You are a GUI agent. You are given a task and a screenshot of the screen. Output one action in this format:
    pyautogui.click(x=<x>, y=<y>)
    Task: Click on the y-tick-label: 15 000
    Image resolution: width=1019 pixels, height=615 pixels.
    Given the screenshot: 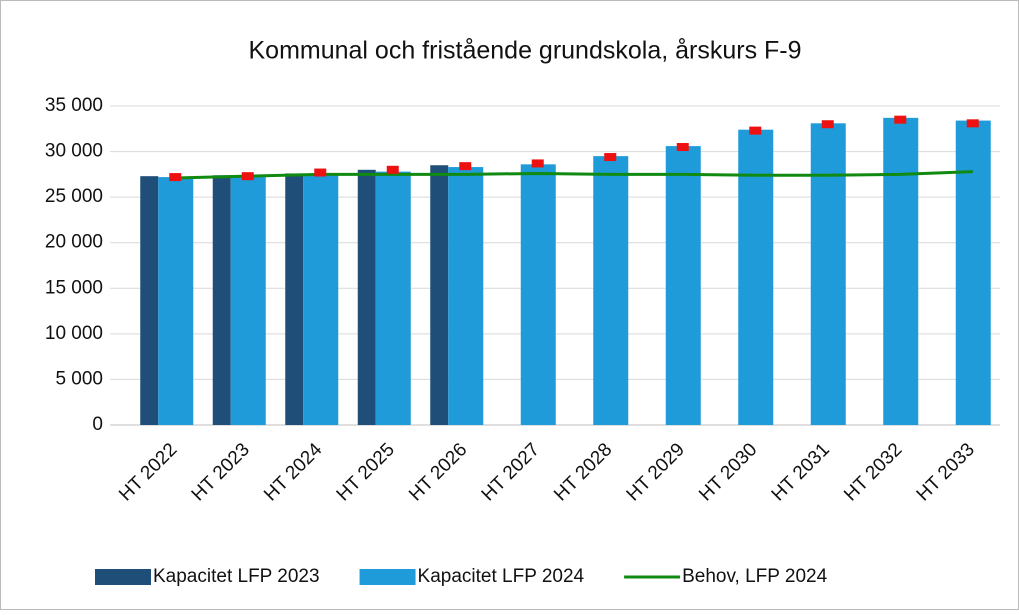 What is the action you would take?
    pyautogui.click(x=74, y=287)
    